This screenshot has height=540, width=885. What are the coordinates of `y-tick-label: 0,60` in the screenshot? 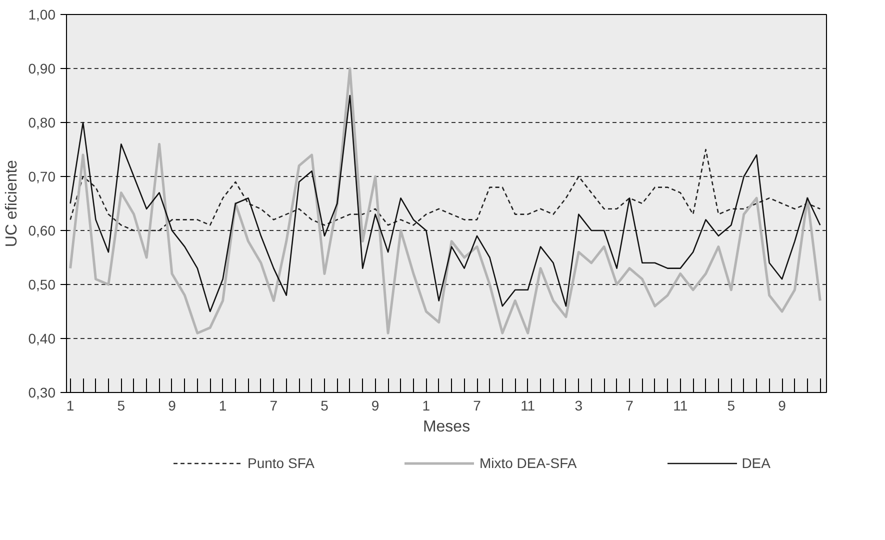 It's located at (42, 230).